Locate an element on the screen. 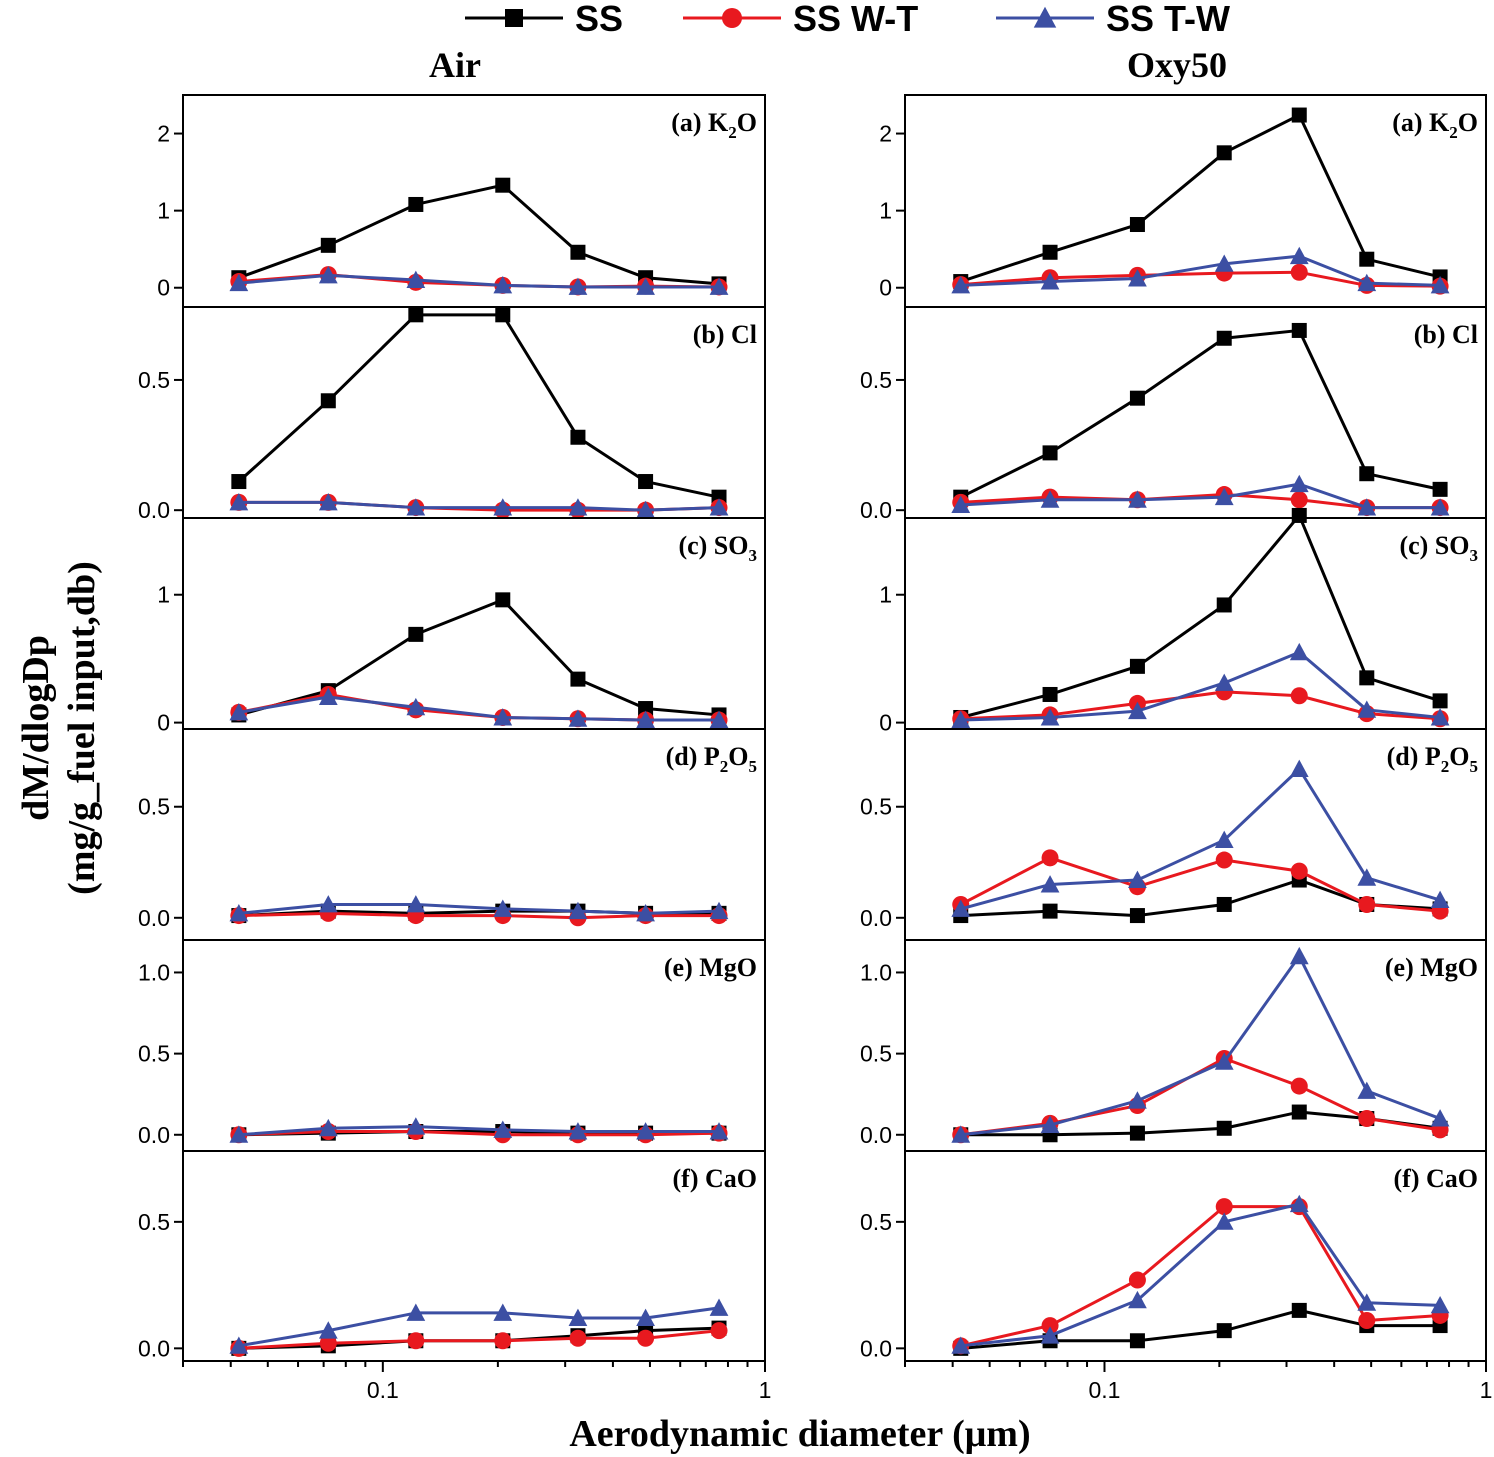 This screenshot has height=1457, width=1494. panel-label: (b) Cl is located at coordinates (1446, 334).